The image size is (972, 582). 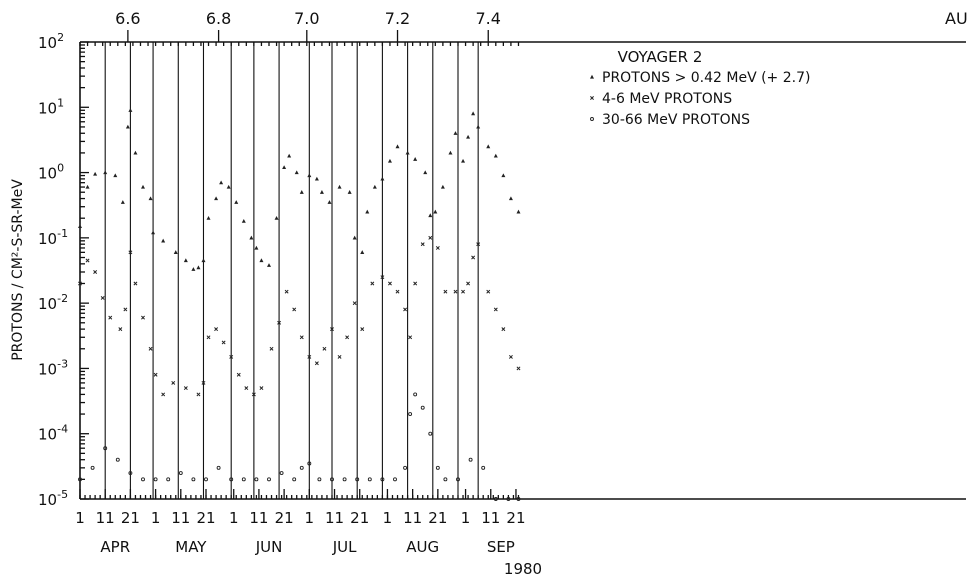 What do you see at coordinates (488, 18) in the screenshot?
I see `au-tick-label: 7.4` at bounding box center [488, 18].